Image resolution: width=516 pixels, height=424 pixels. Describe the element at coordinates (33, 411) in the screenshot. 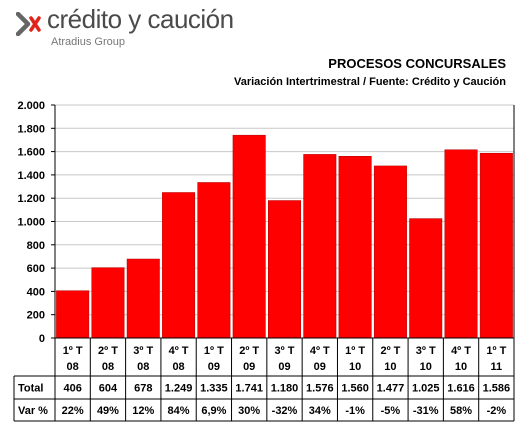

I see `table-row-label: Var %` at that location.